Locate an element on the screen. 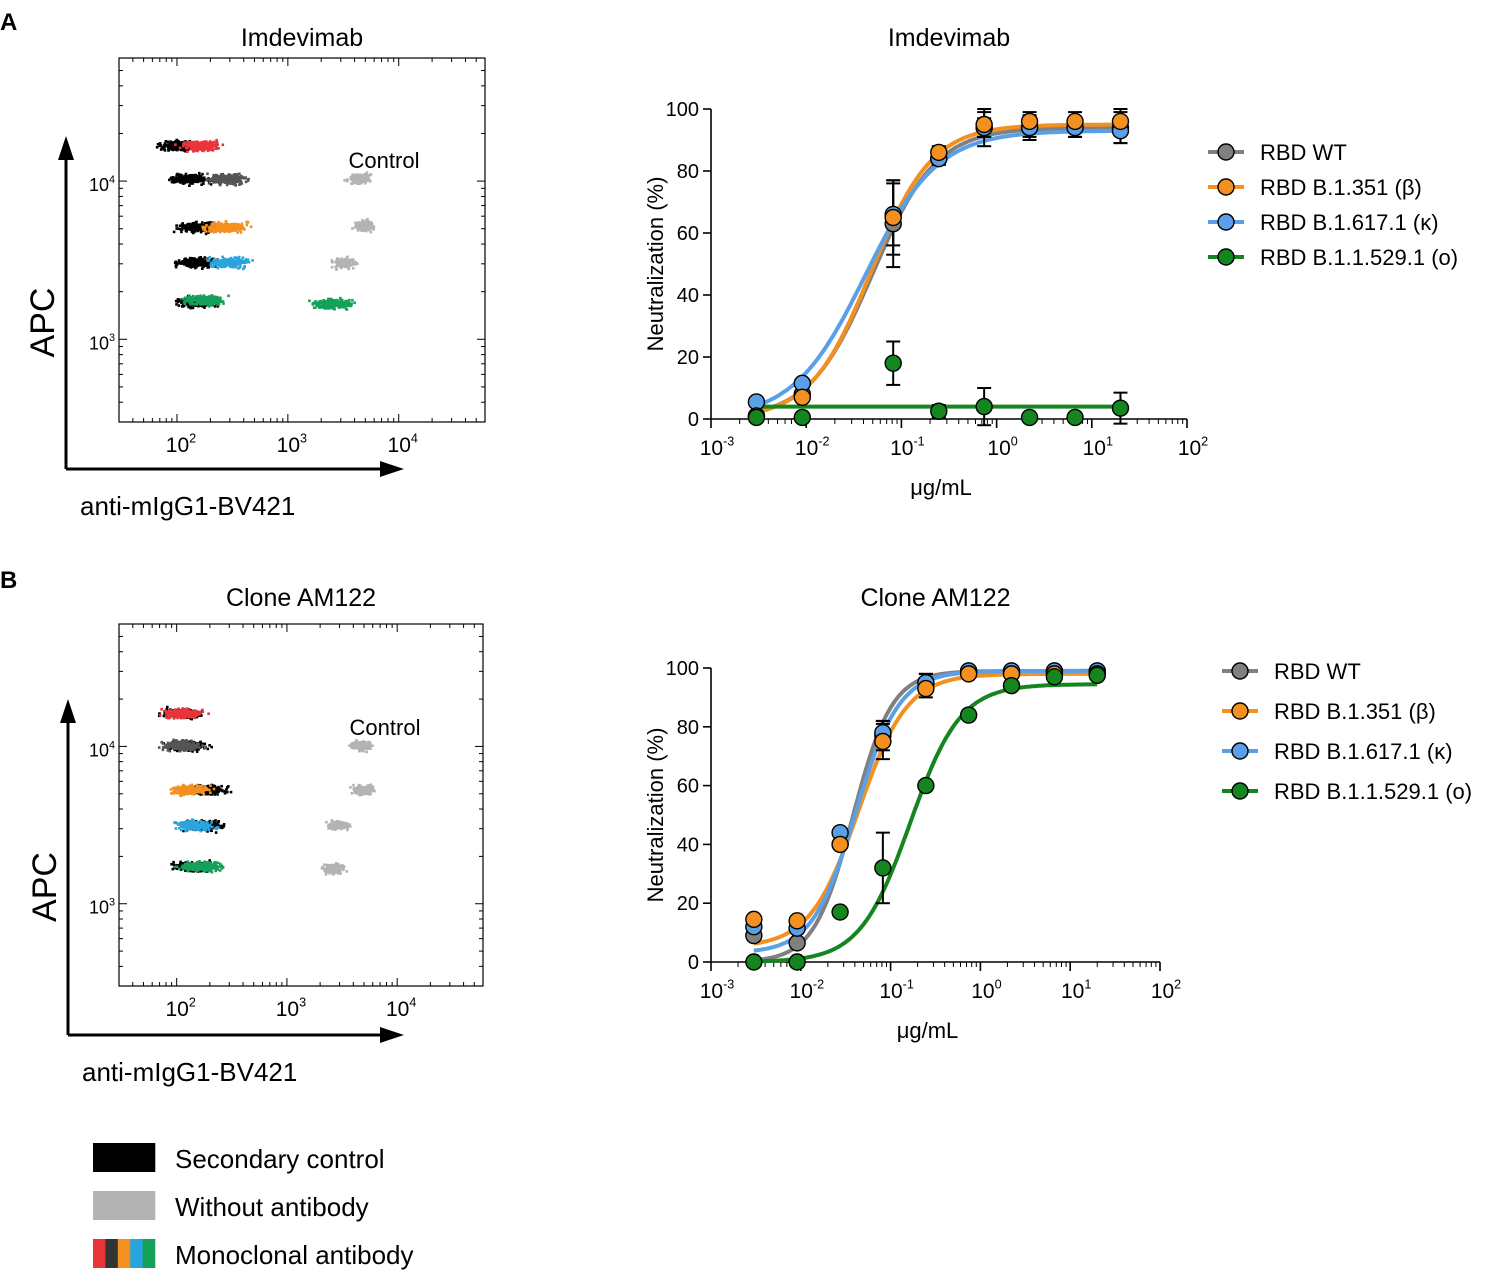 The width and height of the screenshot is (1500, 1273). population-control is located at coordinates (363, 225).